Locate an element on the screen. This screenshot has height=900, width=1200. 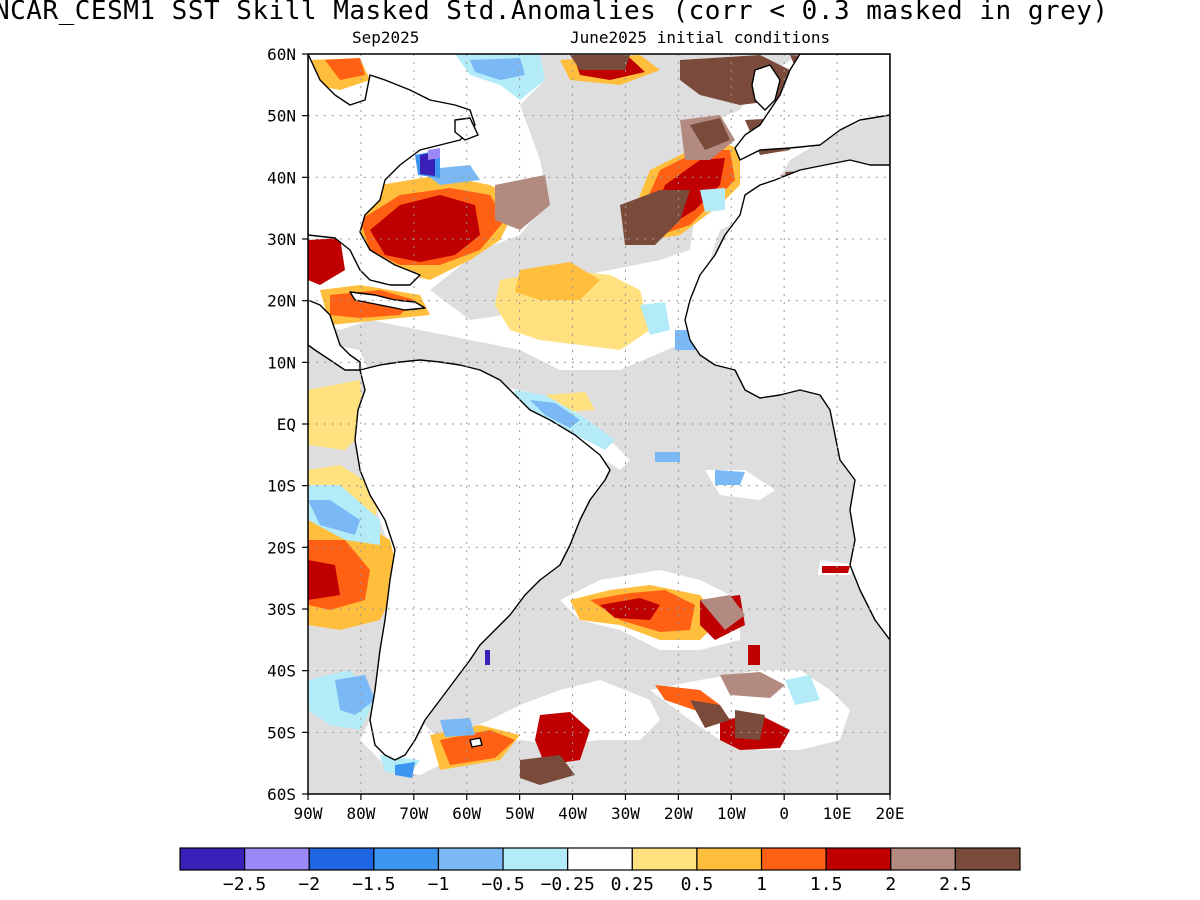
longitude-label: 60W is located at coordinates (466, 813).